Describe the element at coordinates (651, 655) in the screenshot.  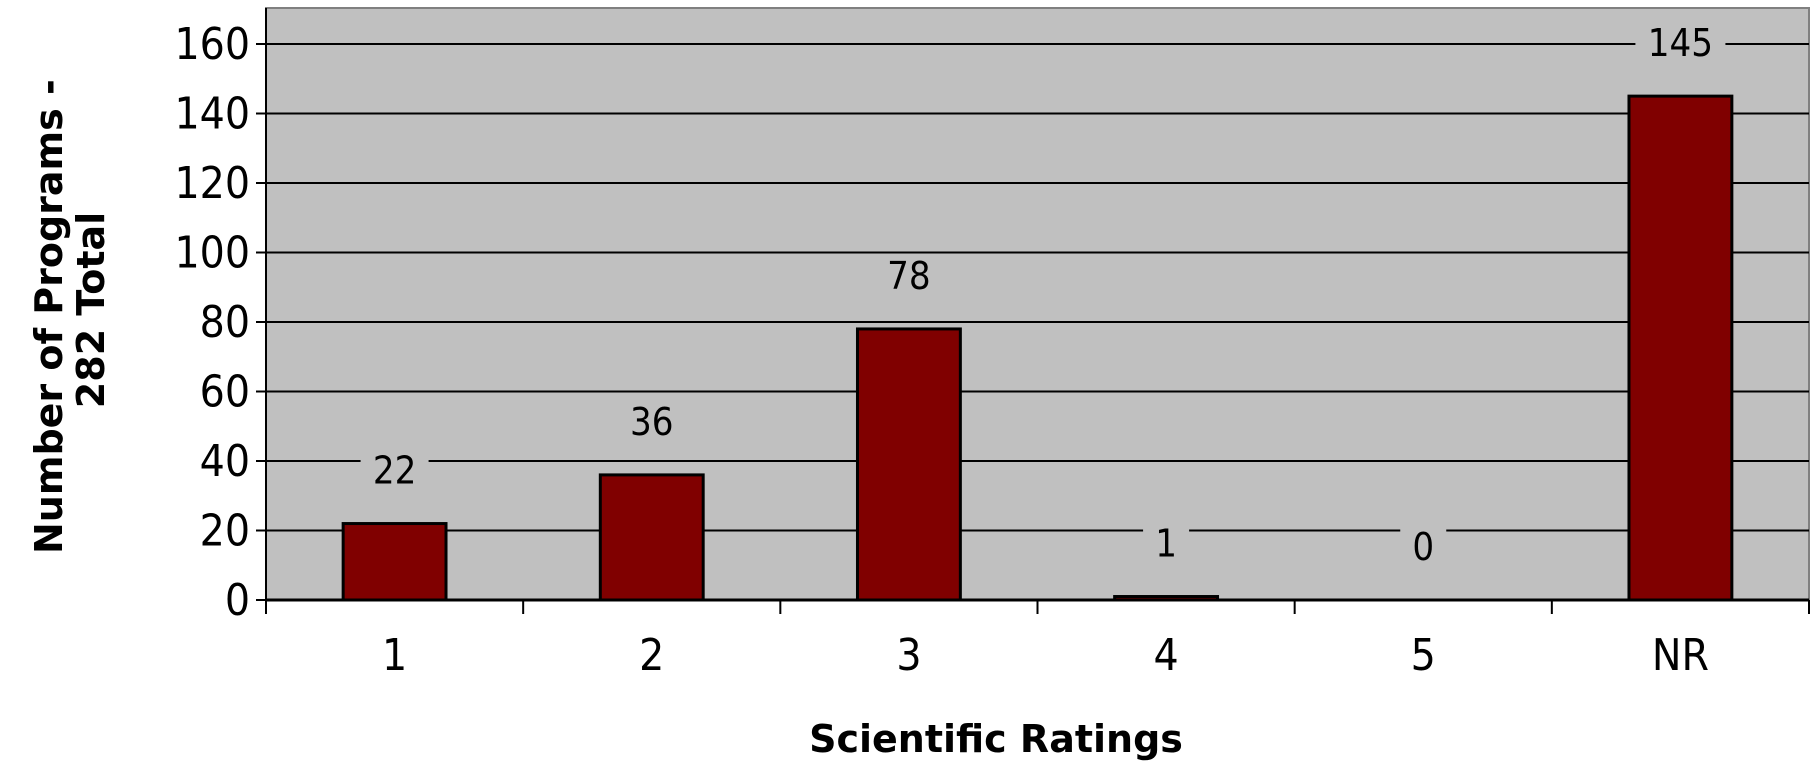
I see `x-tick-label: 2` at that location.